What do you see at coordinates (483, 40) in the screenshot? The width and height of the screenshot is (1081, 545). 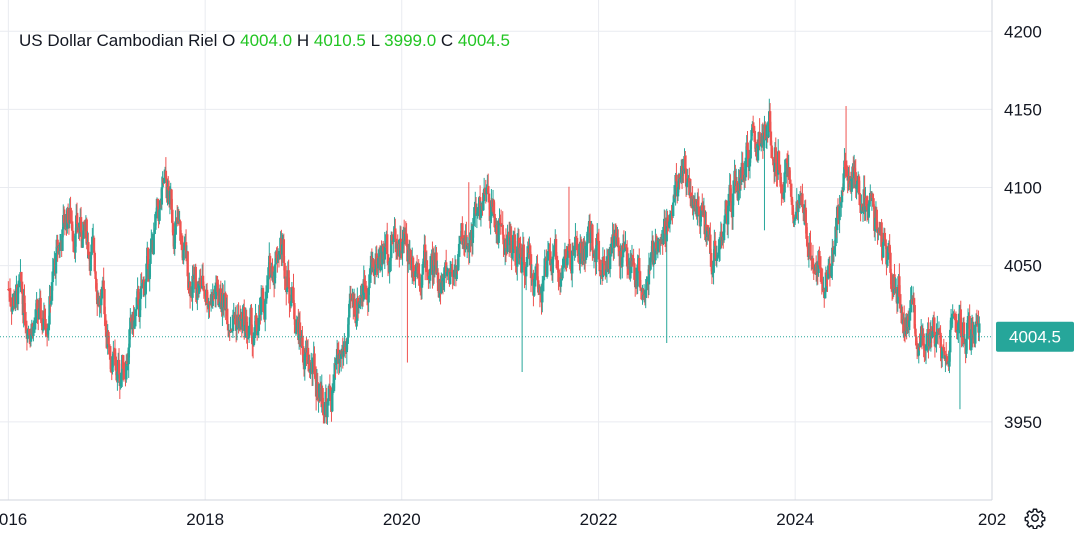 I see `legend-close-value: 4004.5` at bounding box center [483, 40].